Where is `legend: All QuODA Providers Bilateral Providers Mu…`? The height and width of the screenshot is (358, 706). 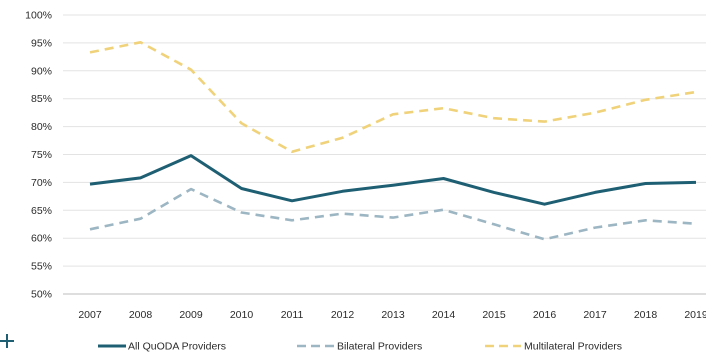 legend: All QuODA Providers Bilateral Providers Mu… is located at coordinates (360, 347).